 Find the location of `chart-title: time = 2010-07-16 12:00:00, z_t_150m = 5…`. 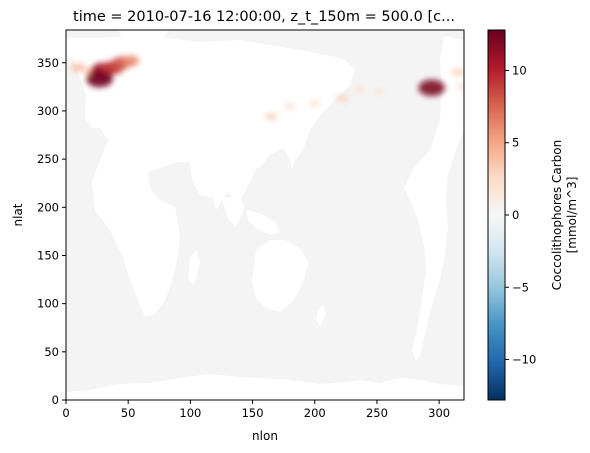

chart-title: time = 2010-07-16 12:00:00, z_t_150m = 5… is located at coordinates (264, 17).